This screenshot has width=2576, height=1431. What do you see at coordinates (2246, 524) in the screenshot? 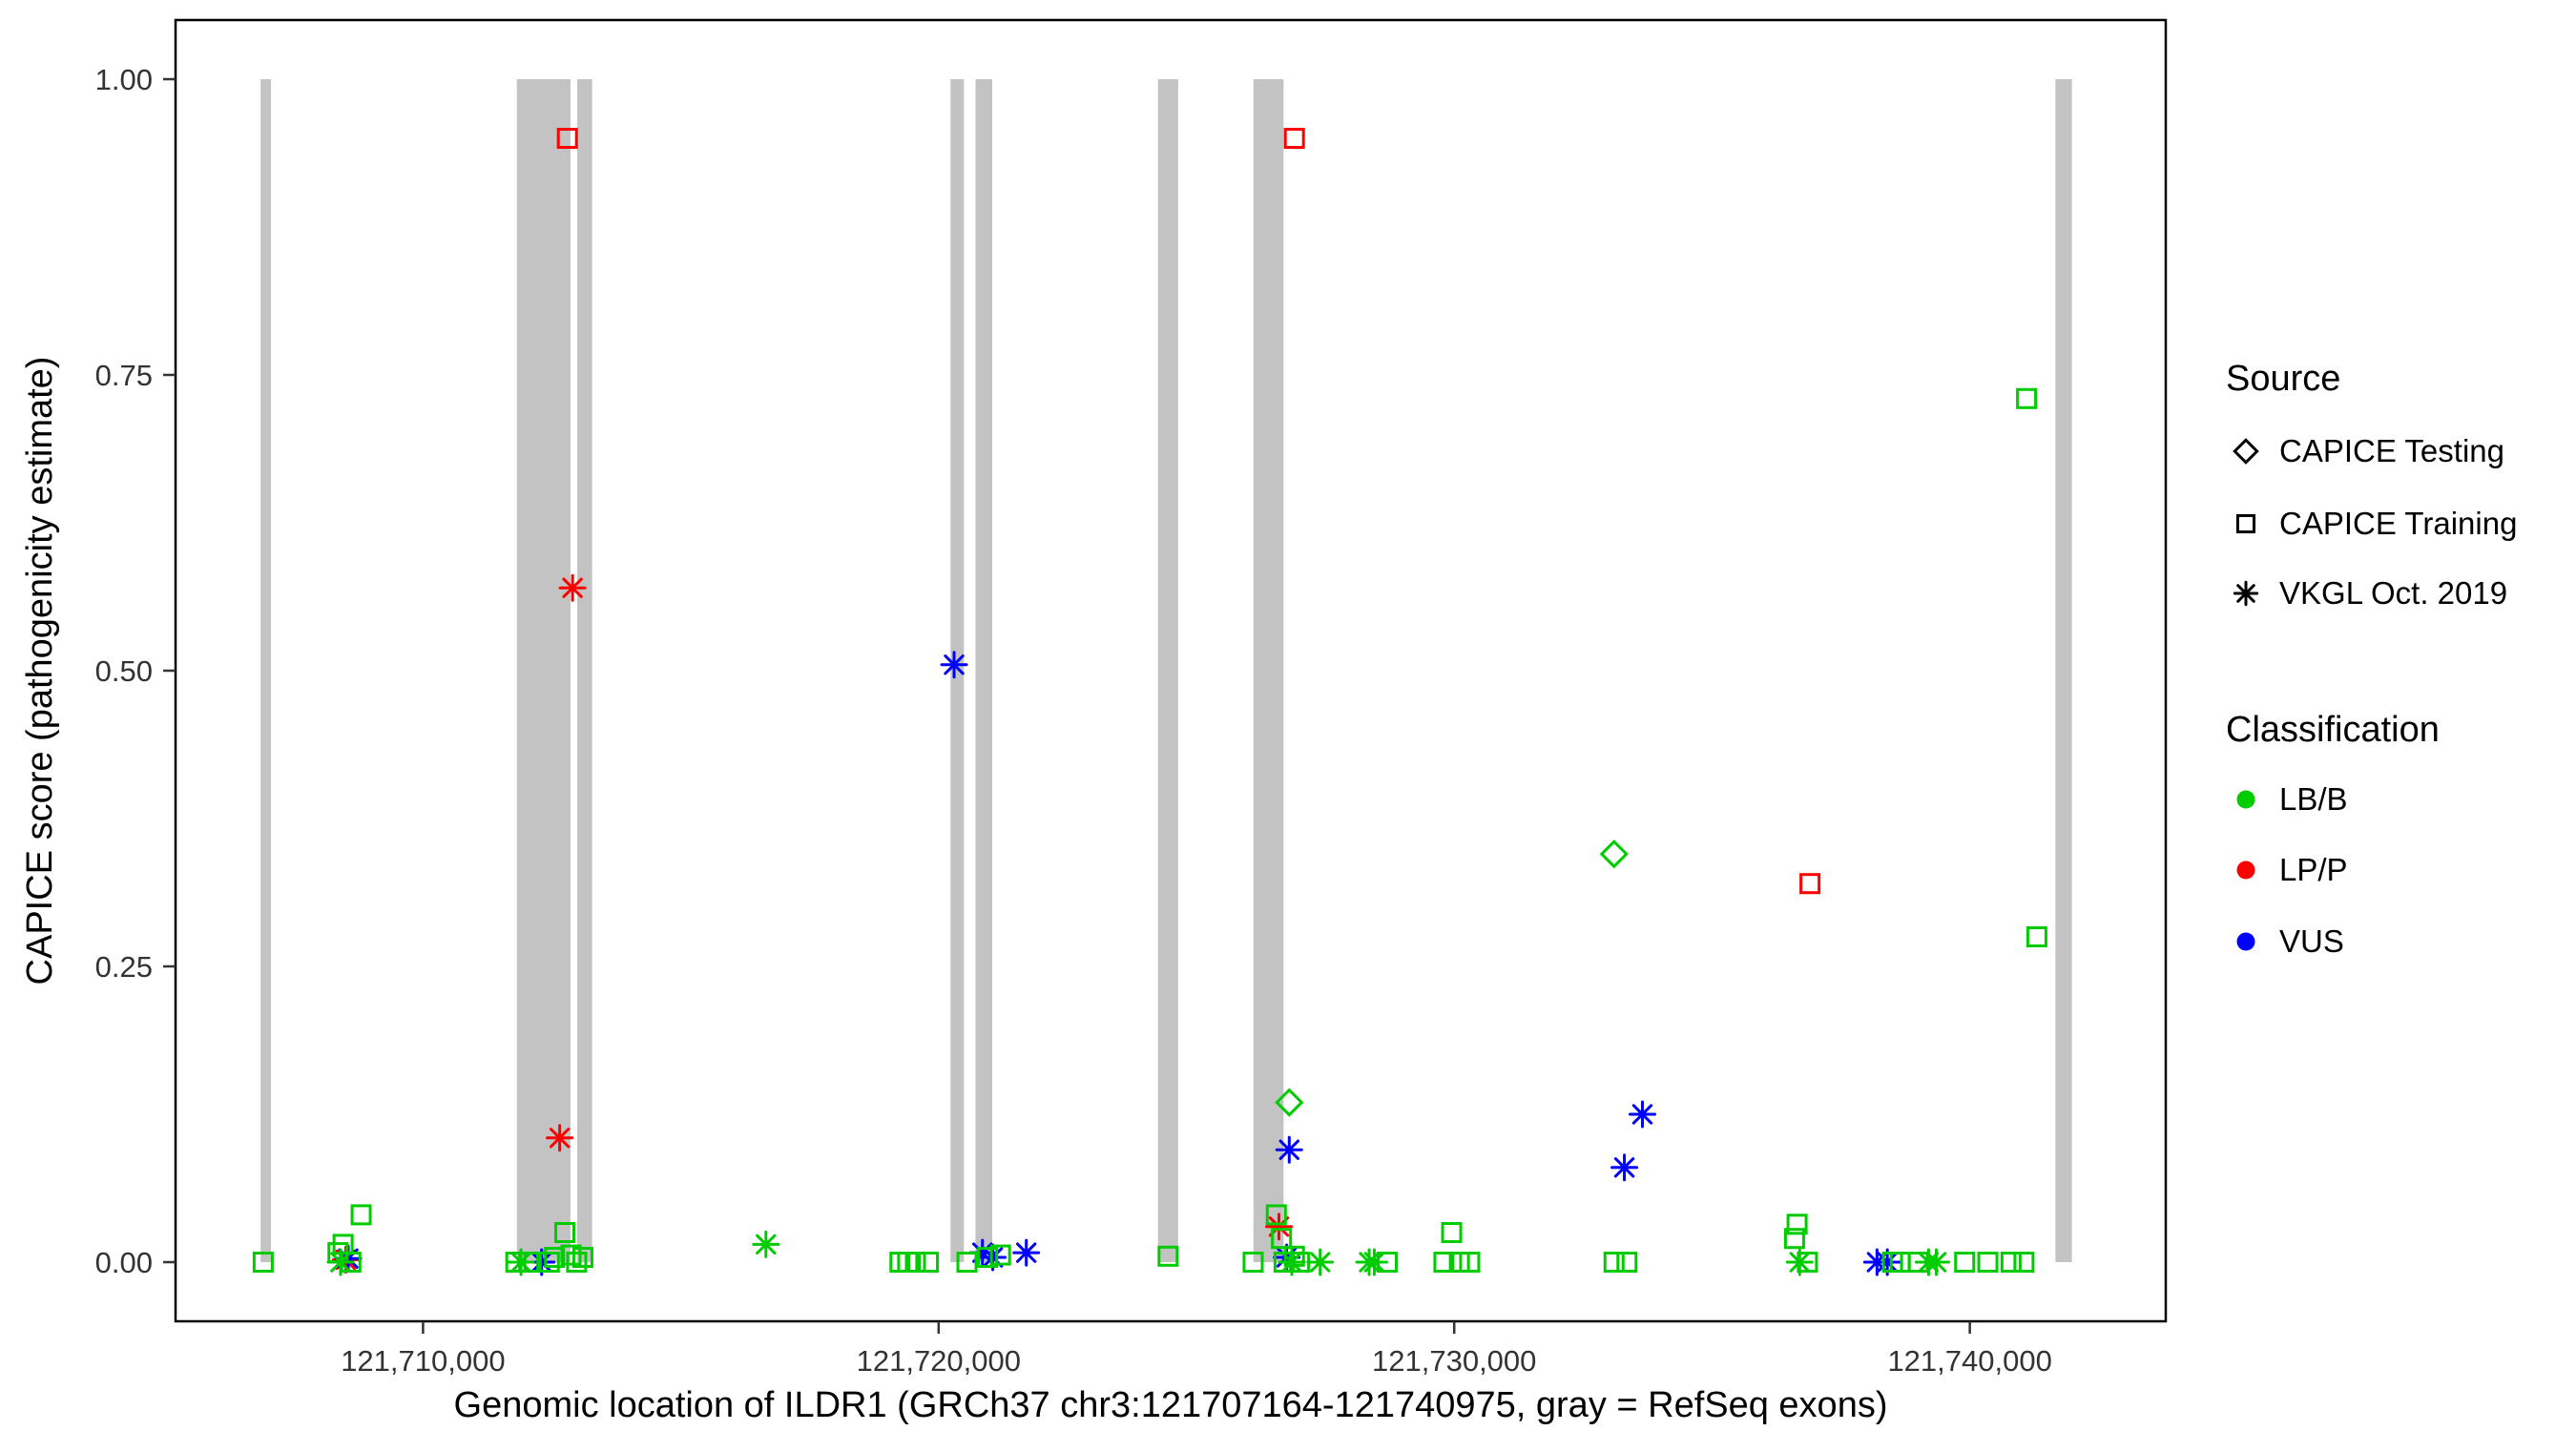
I see `square-icon` at bounding box center [2246, 524].